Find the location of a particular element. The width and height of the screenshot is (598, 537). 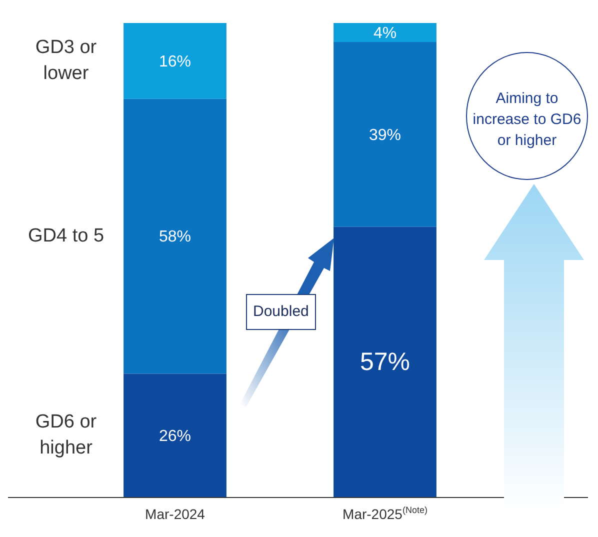

data-label: 26% is located at coordinates (175, 436).